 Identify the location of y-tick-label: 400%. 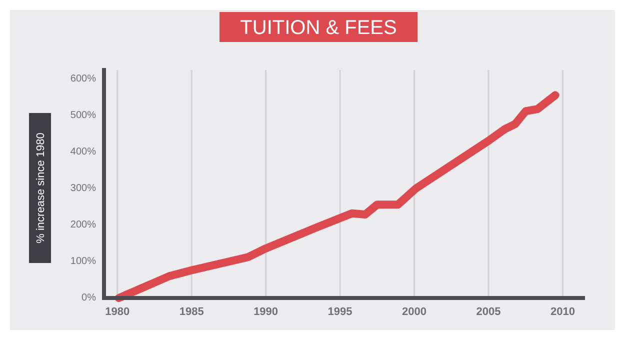
(83, 152).